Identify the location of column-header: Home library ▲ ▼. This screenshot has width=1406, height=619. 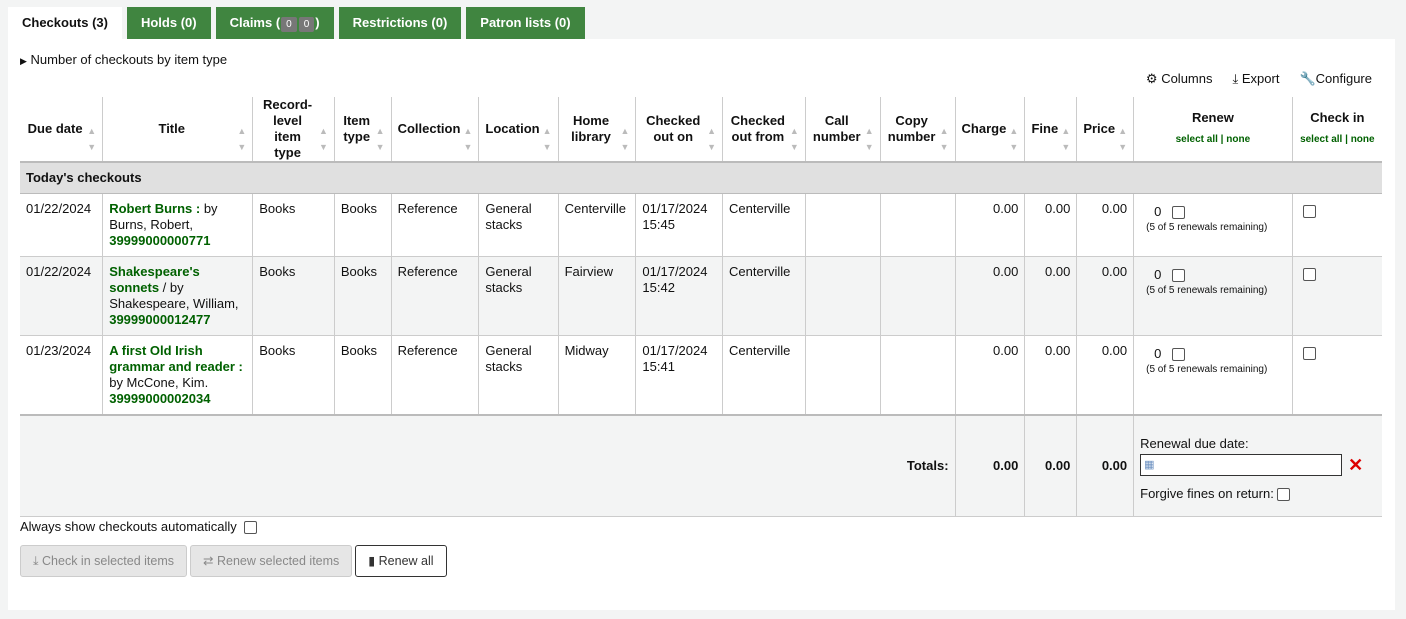
(596, 130).